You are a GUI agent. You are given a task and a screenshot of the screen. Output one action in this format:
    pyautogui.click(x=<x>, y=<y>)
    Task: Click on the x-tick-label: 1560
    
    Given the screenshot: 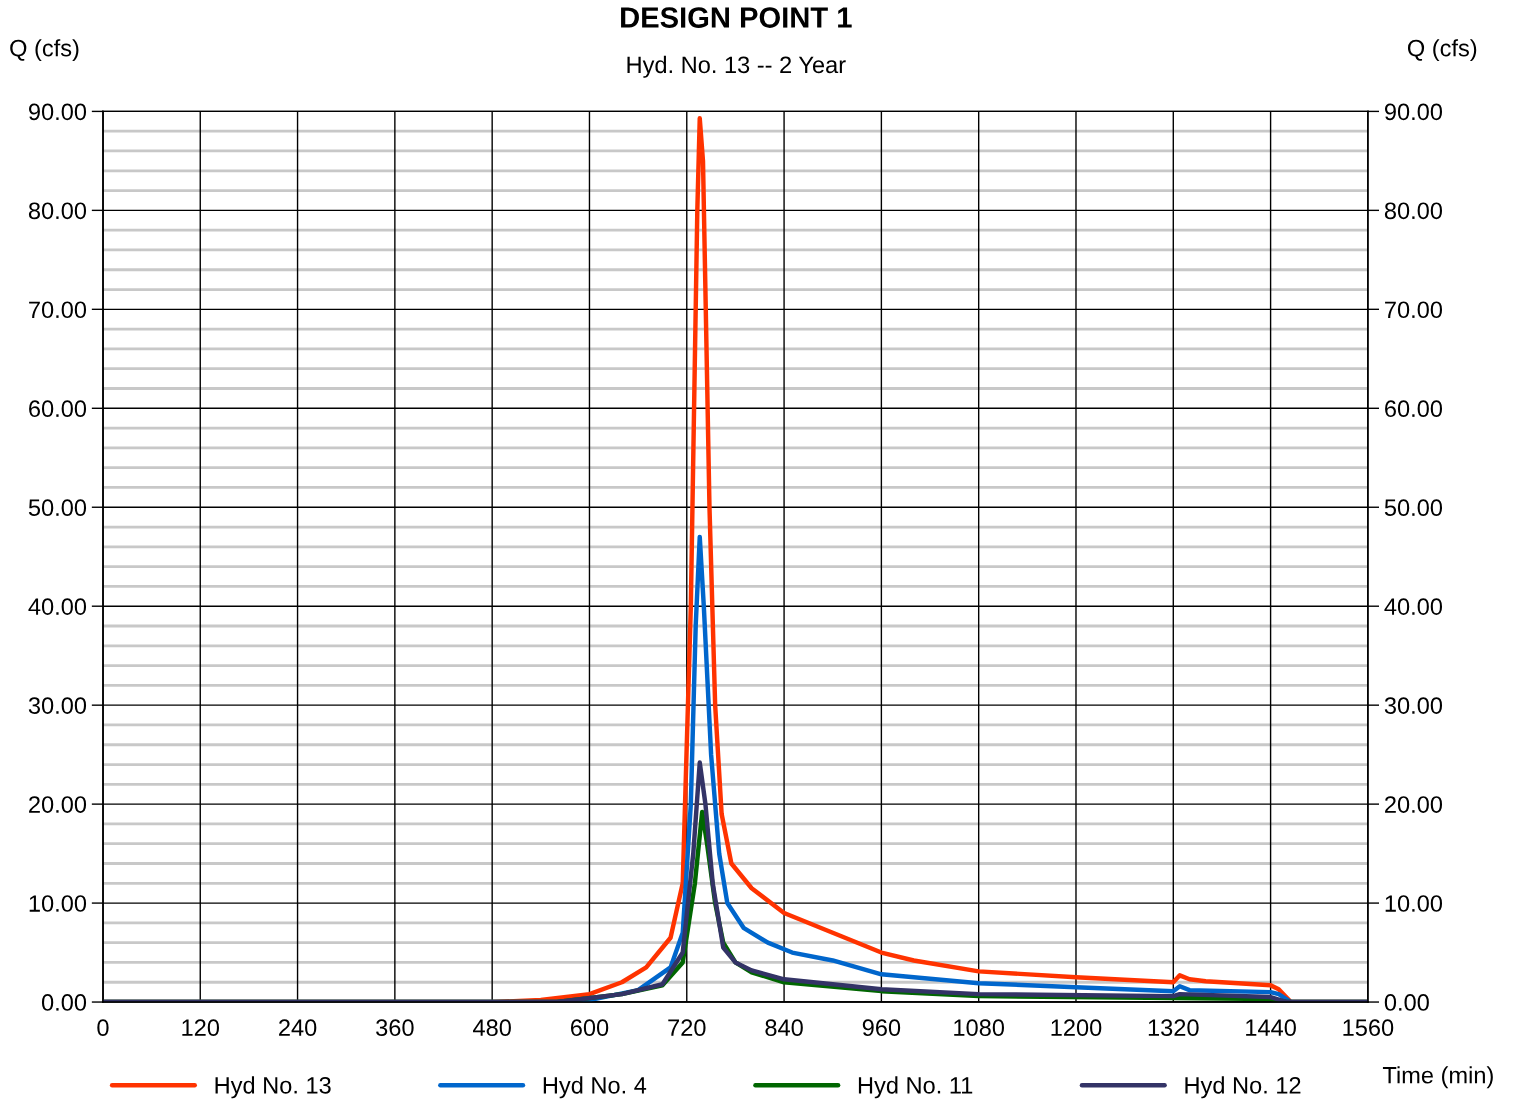 What is the action you would take?
    pyautogui.click(x=1368, y=1028)
    